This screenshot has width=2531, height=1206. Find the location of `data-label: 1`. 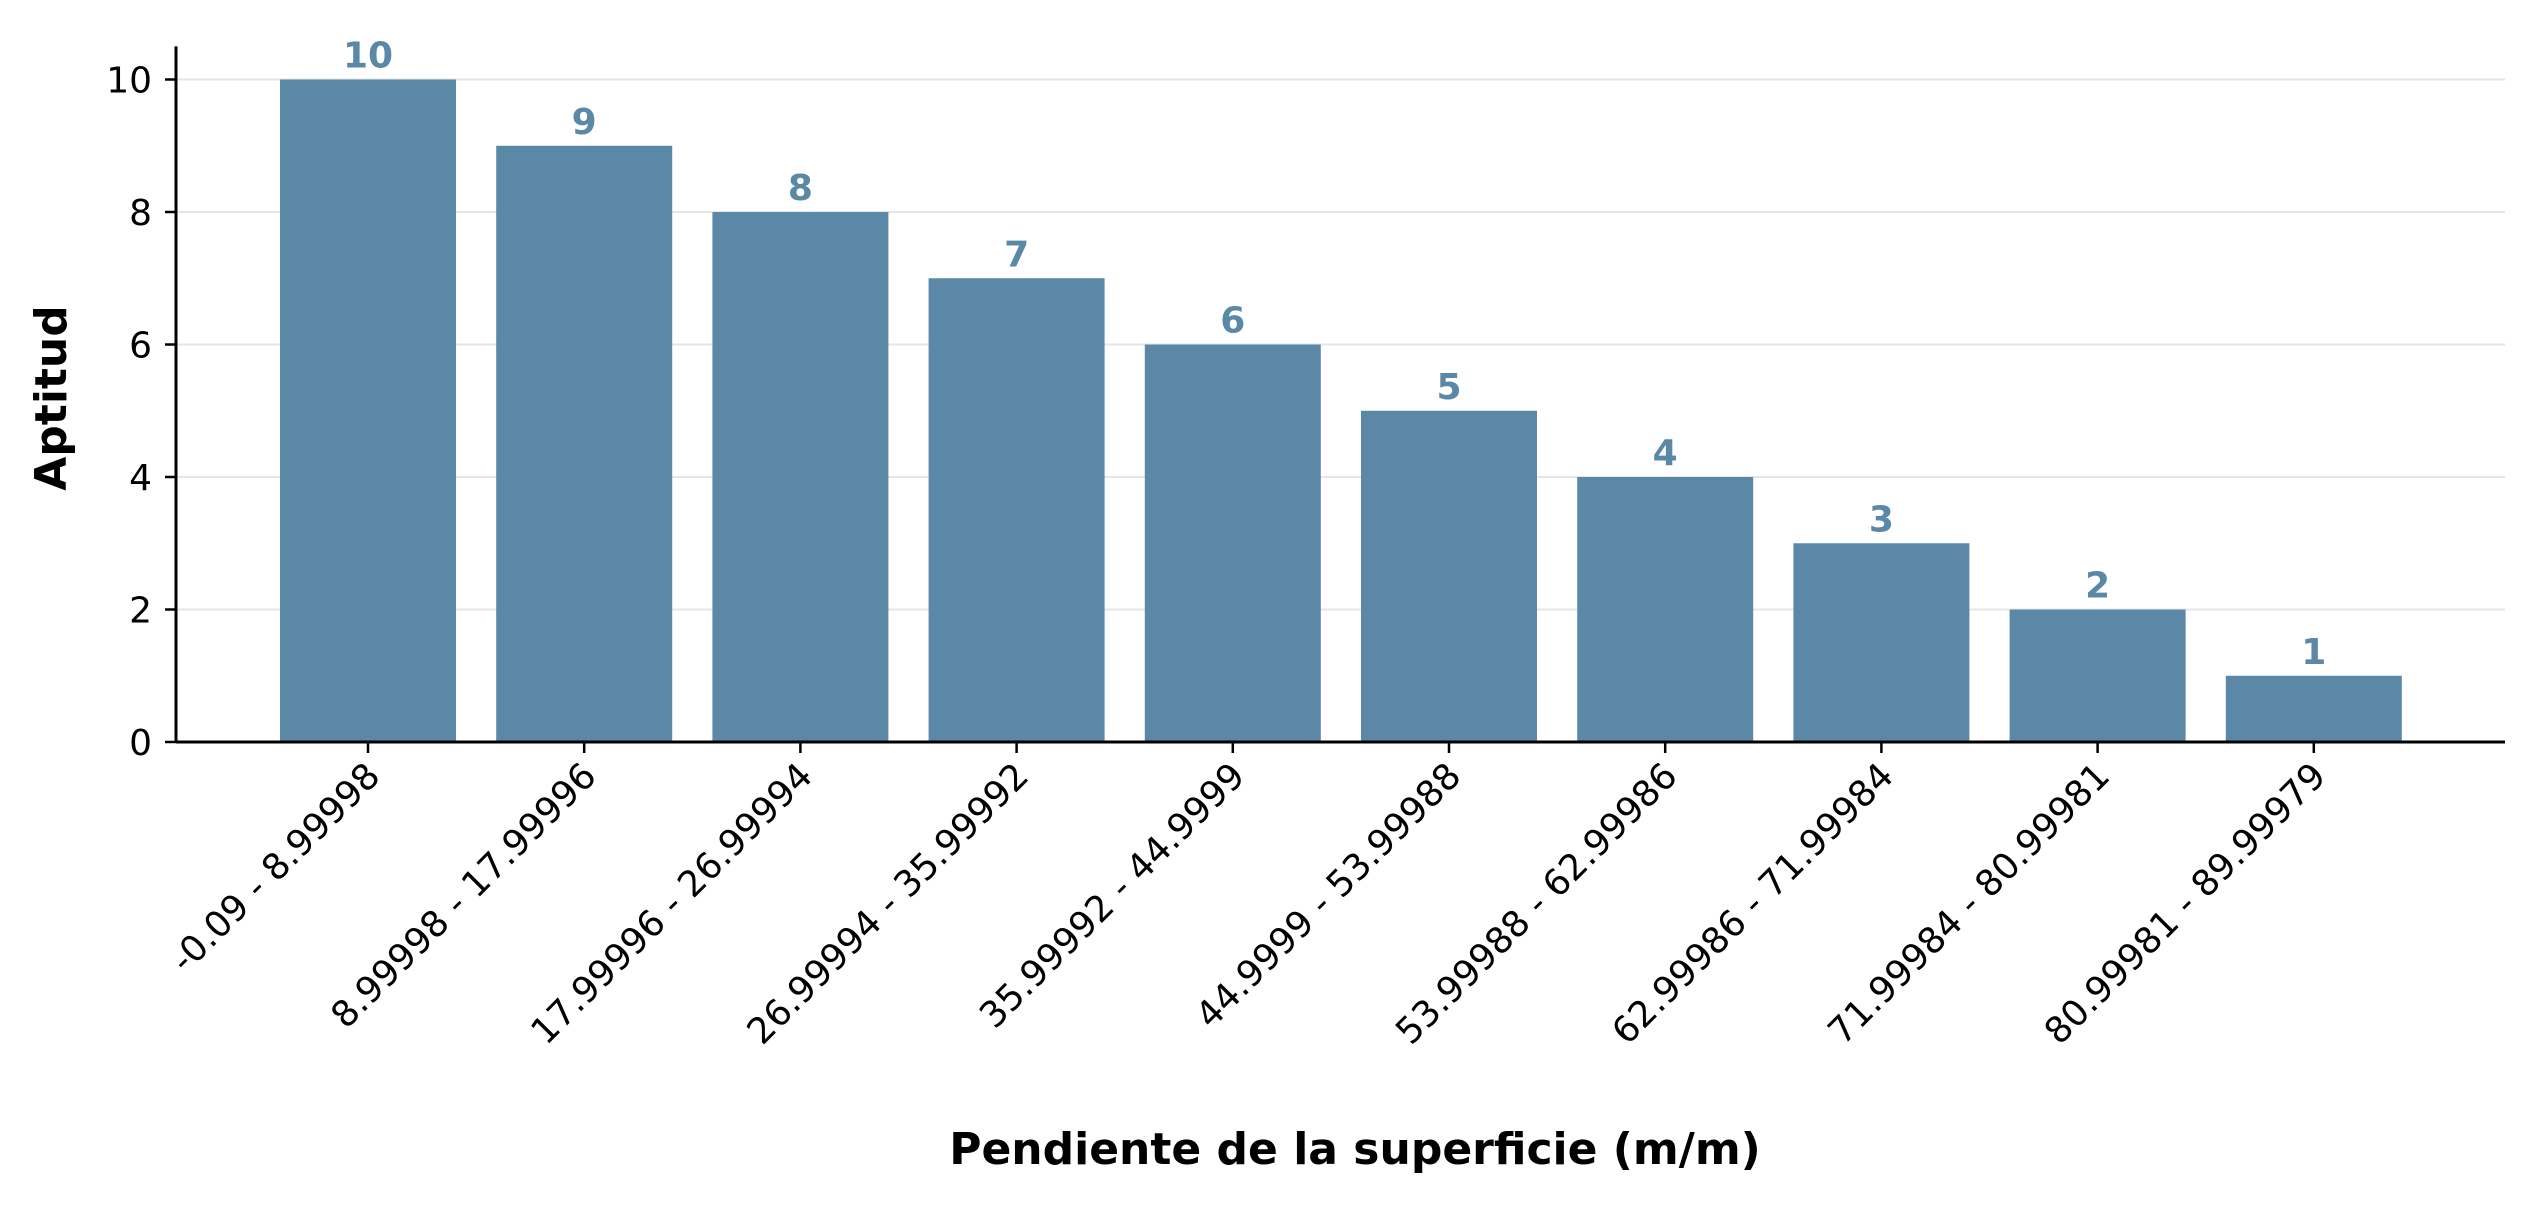

data-label: 1 is located at coordinates (2313, 652).